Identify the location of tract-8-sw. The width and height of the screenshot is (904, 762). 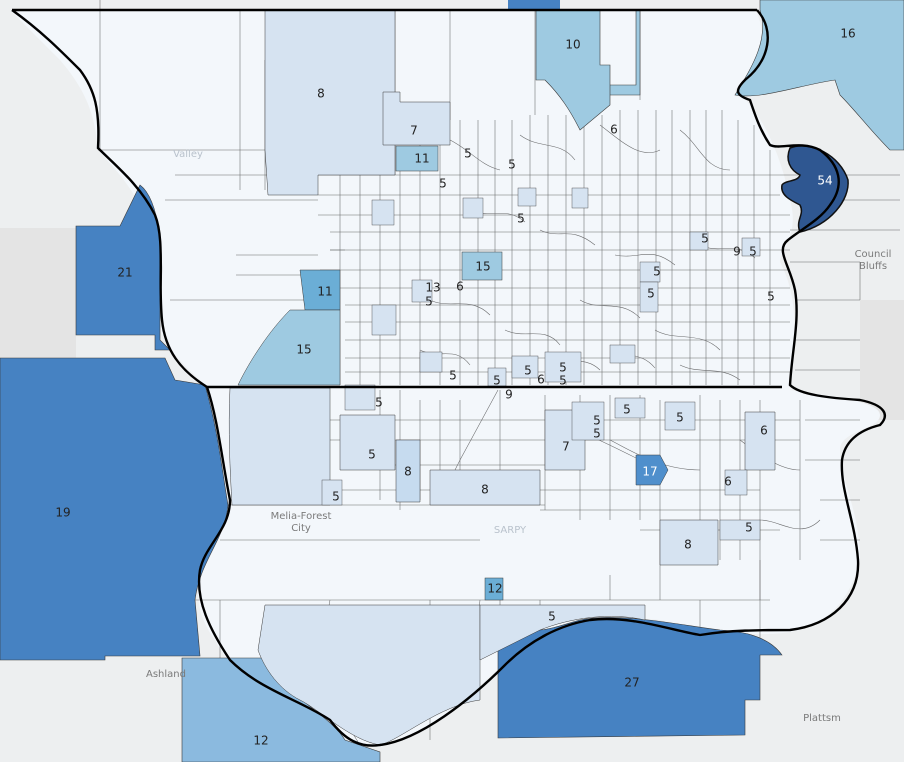
(408, 471).